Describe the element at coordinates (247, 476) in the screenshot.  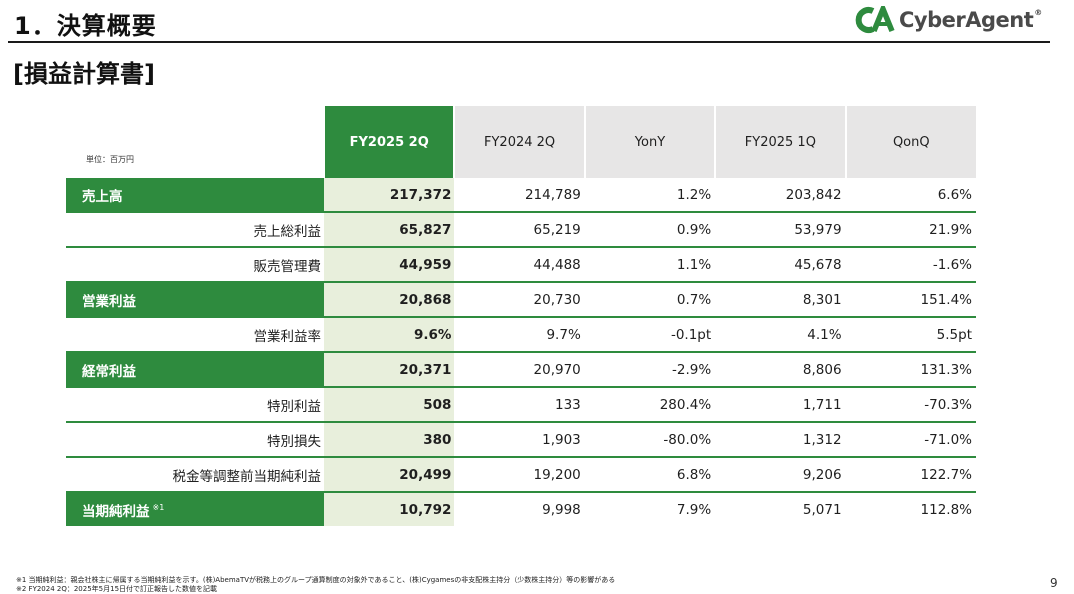
I see `row-label-text: 税金等調整前当期純利益` at that location.